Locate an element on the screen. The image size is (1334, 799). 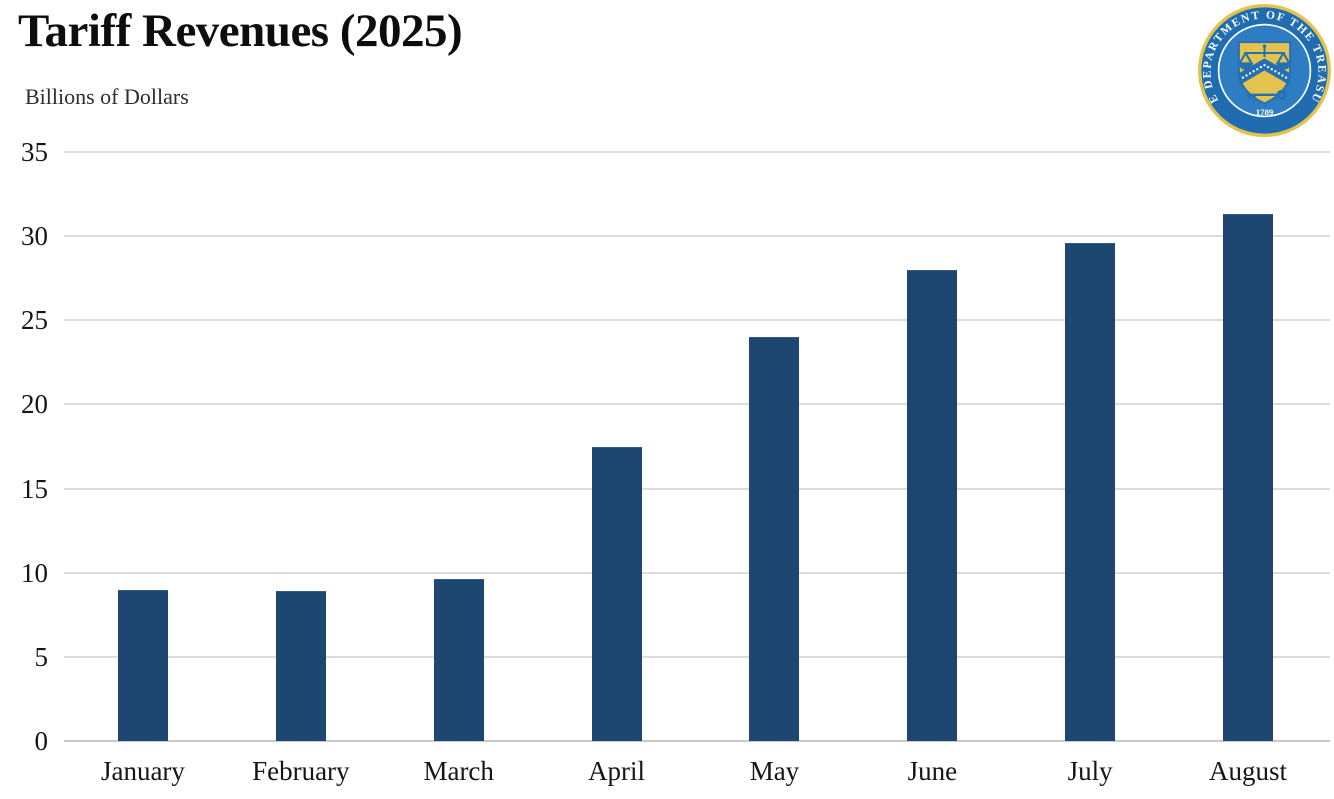
y-tick-5: 5 is located at coordinates (41, 656).